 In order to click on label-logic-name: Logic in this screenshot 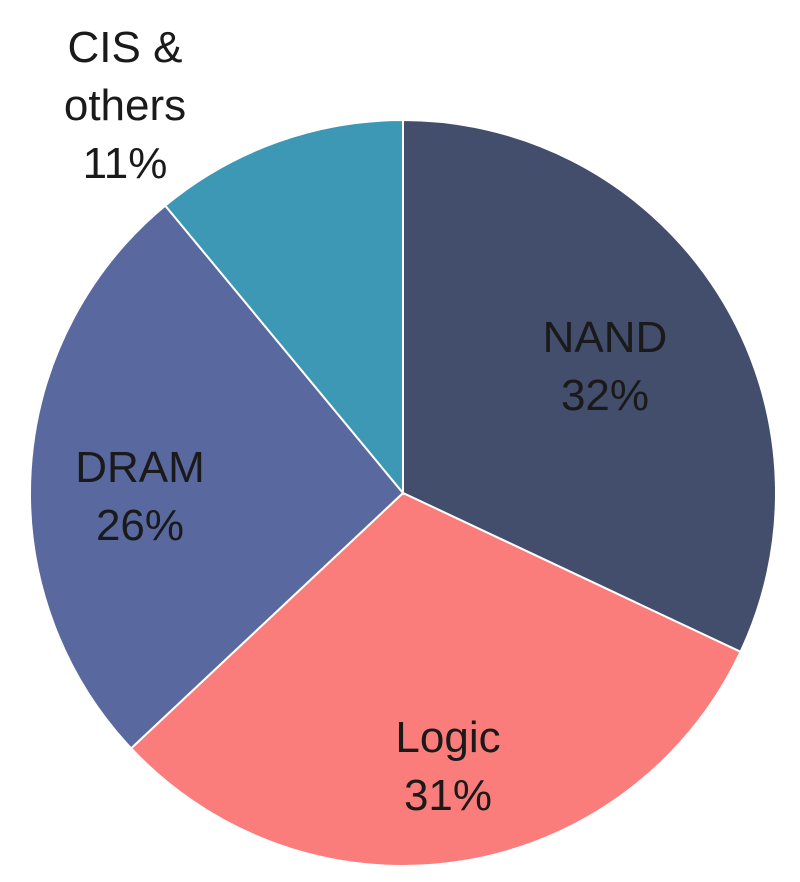, I will do `click(447, 737)`.